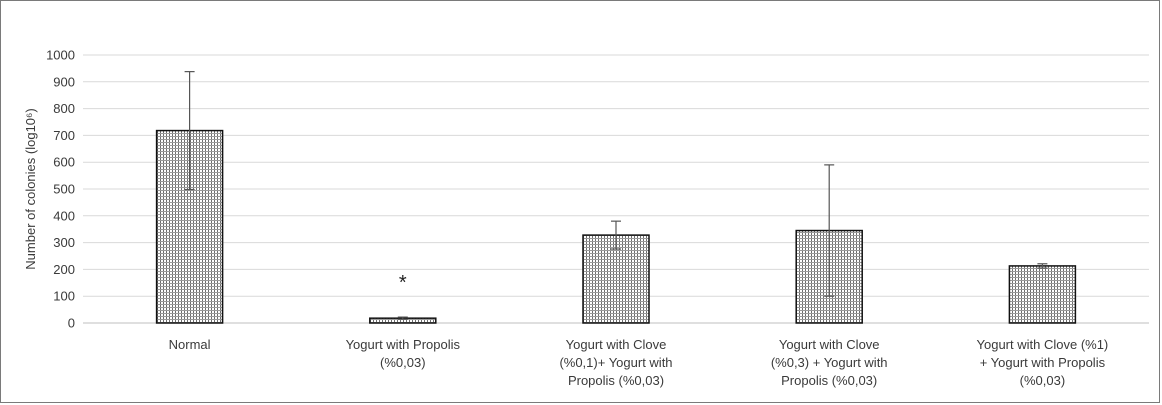  Describe the element at coordinates (64, 242) in the screenshot. I see `y-tick-label: 300` at that location.